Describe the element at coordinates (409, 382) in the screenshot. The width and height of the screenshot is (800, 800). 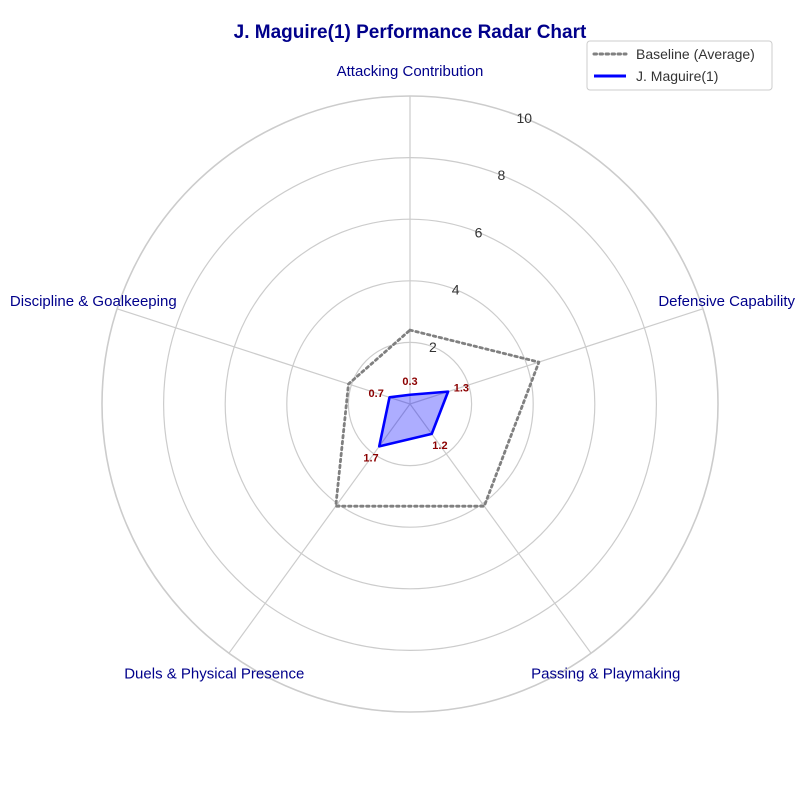
I see `data-value-label: 0.3` at that location.